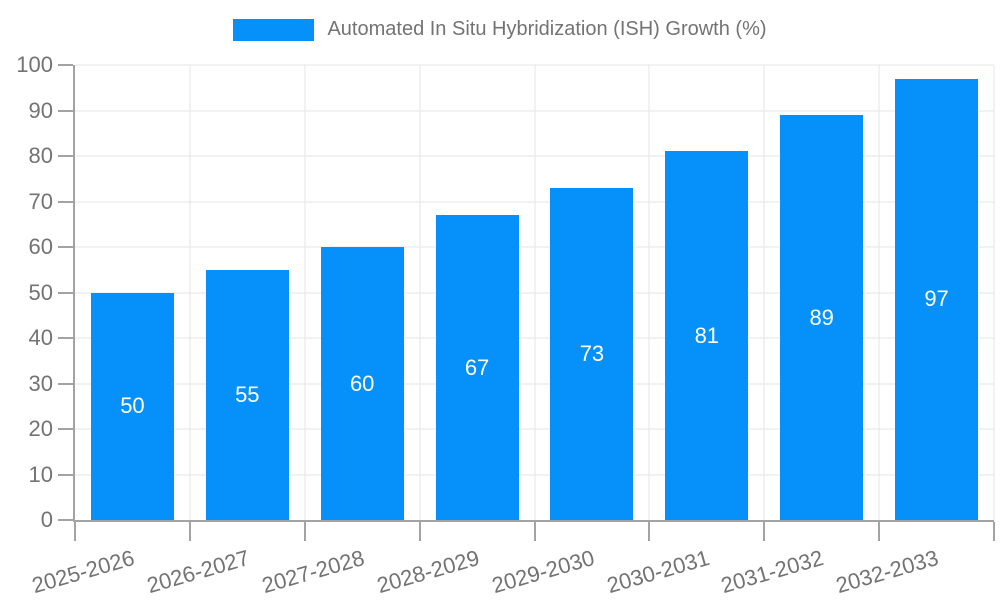 The height and width of the screenshot is (600, 1000). Describe the element at coordinates (34, 64) in the screenshot. I see `y-tick-label: 100` at that location.